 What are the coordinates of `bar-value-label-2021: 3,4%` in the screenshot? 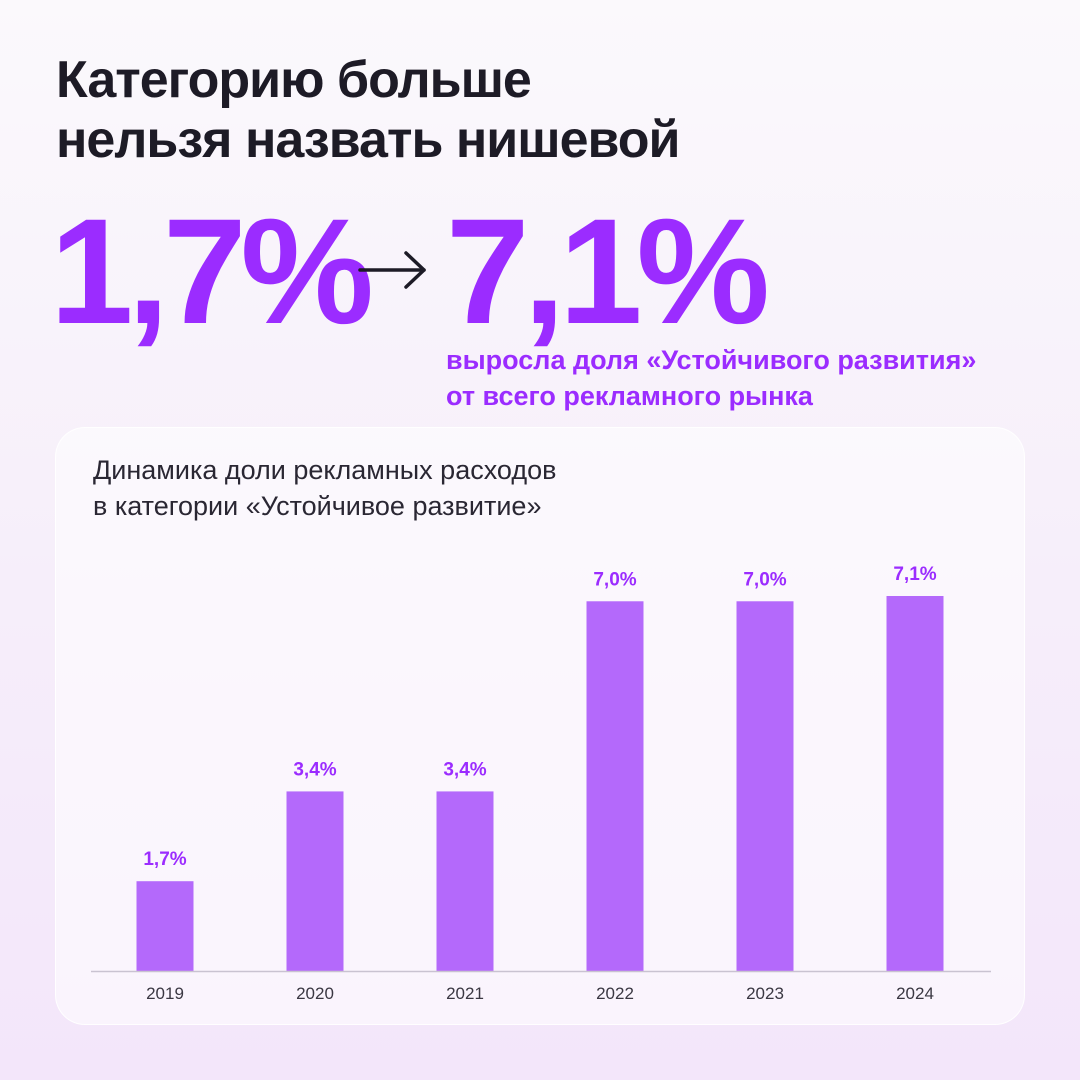 It's located at (464, 769).